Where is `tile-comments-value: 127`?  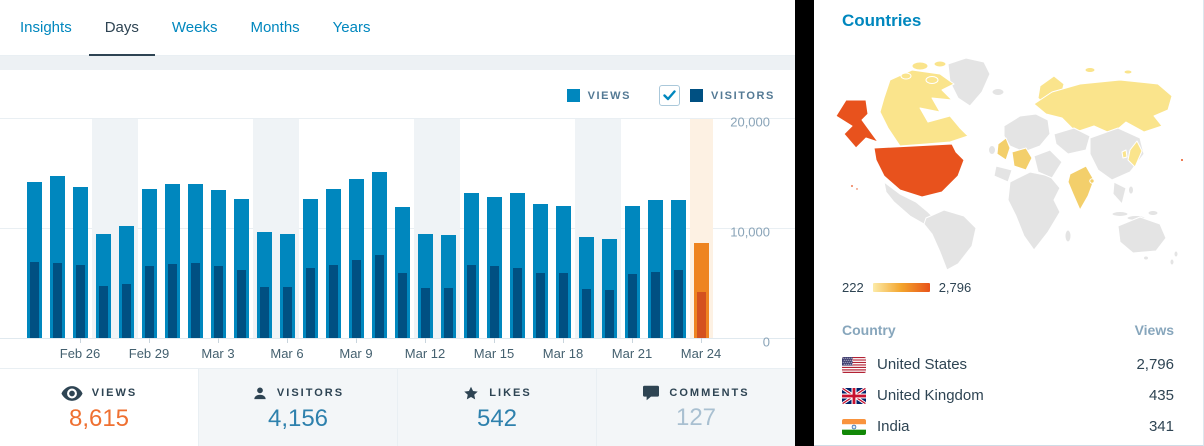
tile-comments-value: 127 is located at coordinates (696, 417).